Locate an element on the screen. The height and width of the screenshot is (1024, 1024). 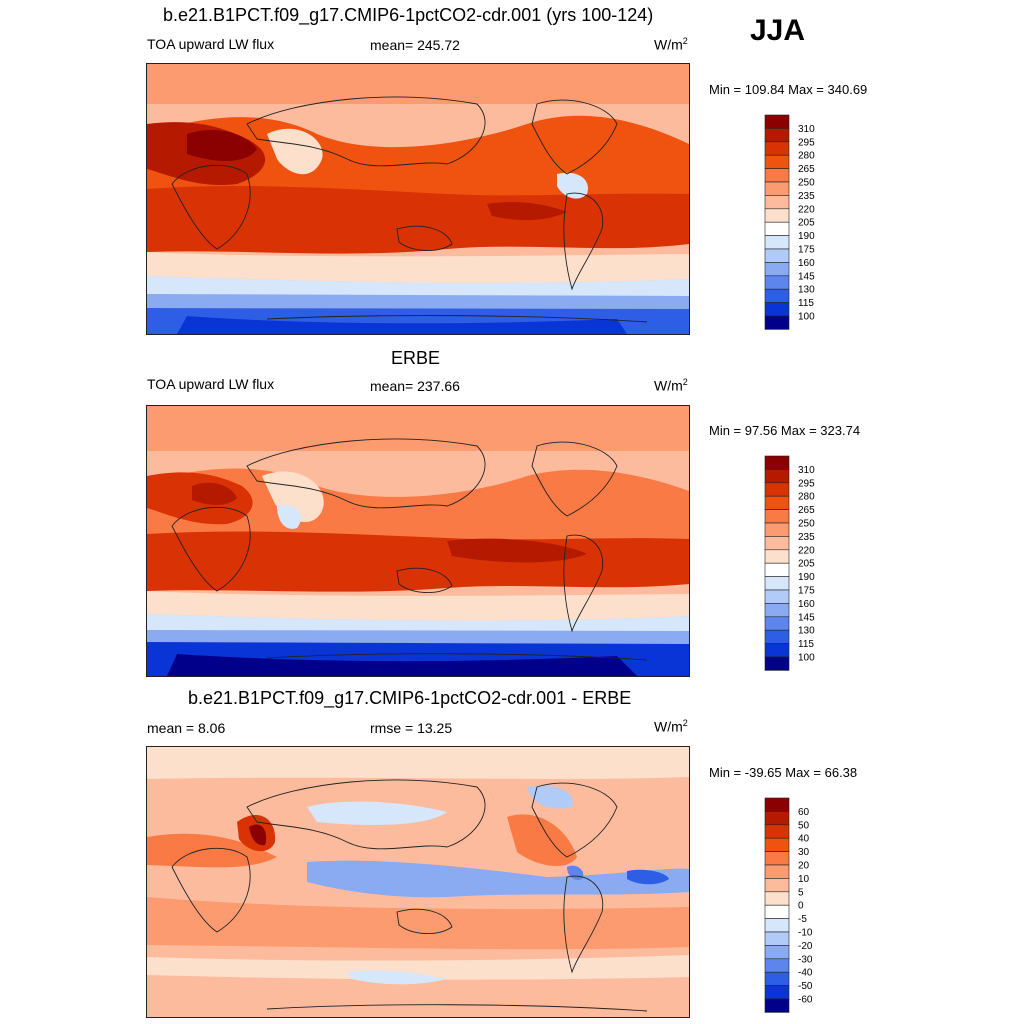
colorbar-tick-label: 60 is located at coordinates (804, 812).